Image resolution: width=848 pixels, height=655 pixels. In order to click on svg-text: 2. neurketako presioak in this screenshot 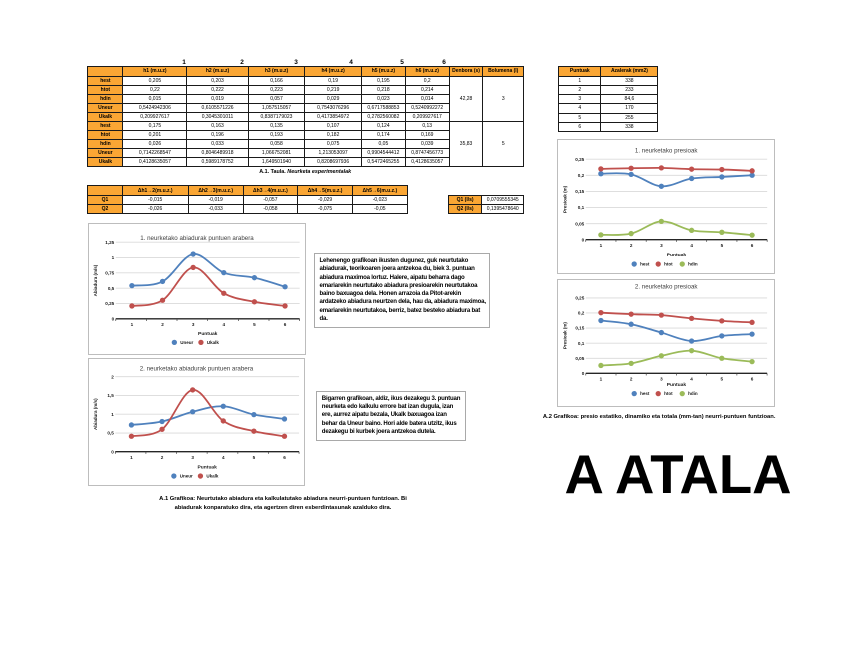, I will do `click(666, 286)`.